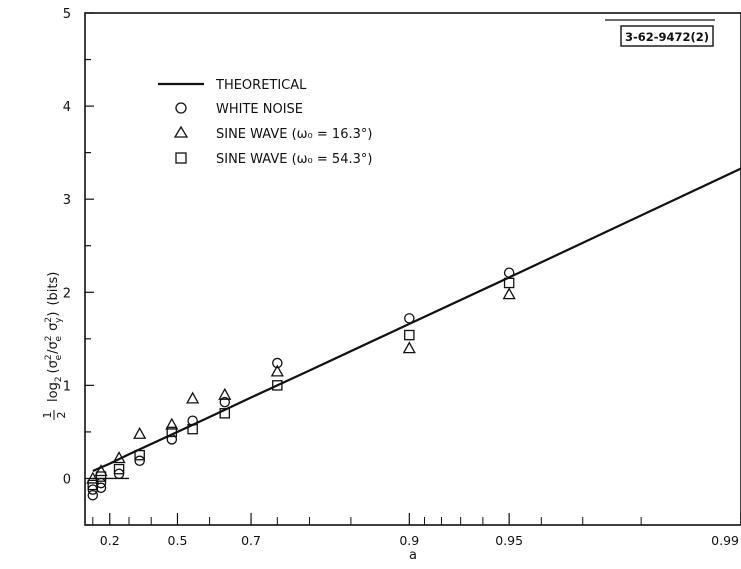  I want to click on svg-text: log2(σ2e/σ2eσ2y)(bits), so click(54, 337).